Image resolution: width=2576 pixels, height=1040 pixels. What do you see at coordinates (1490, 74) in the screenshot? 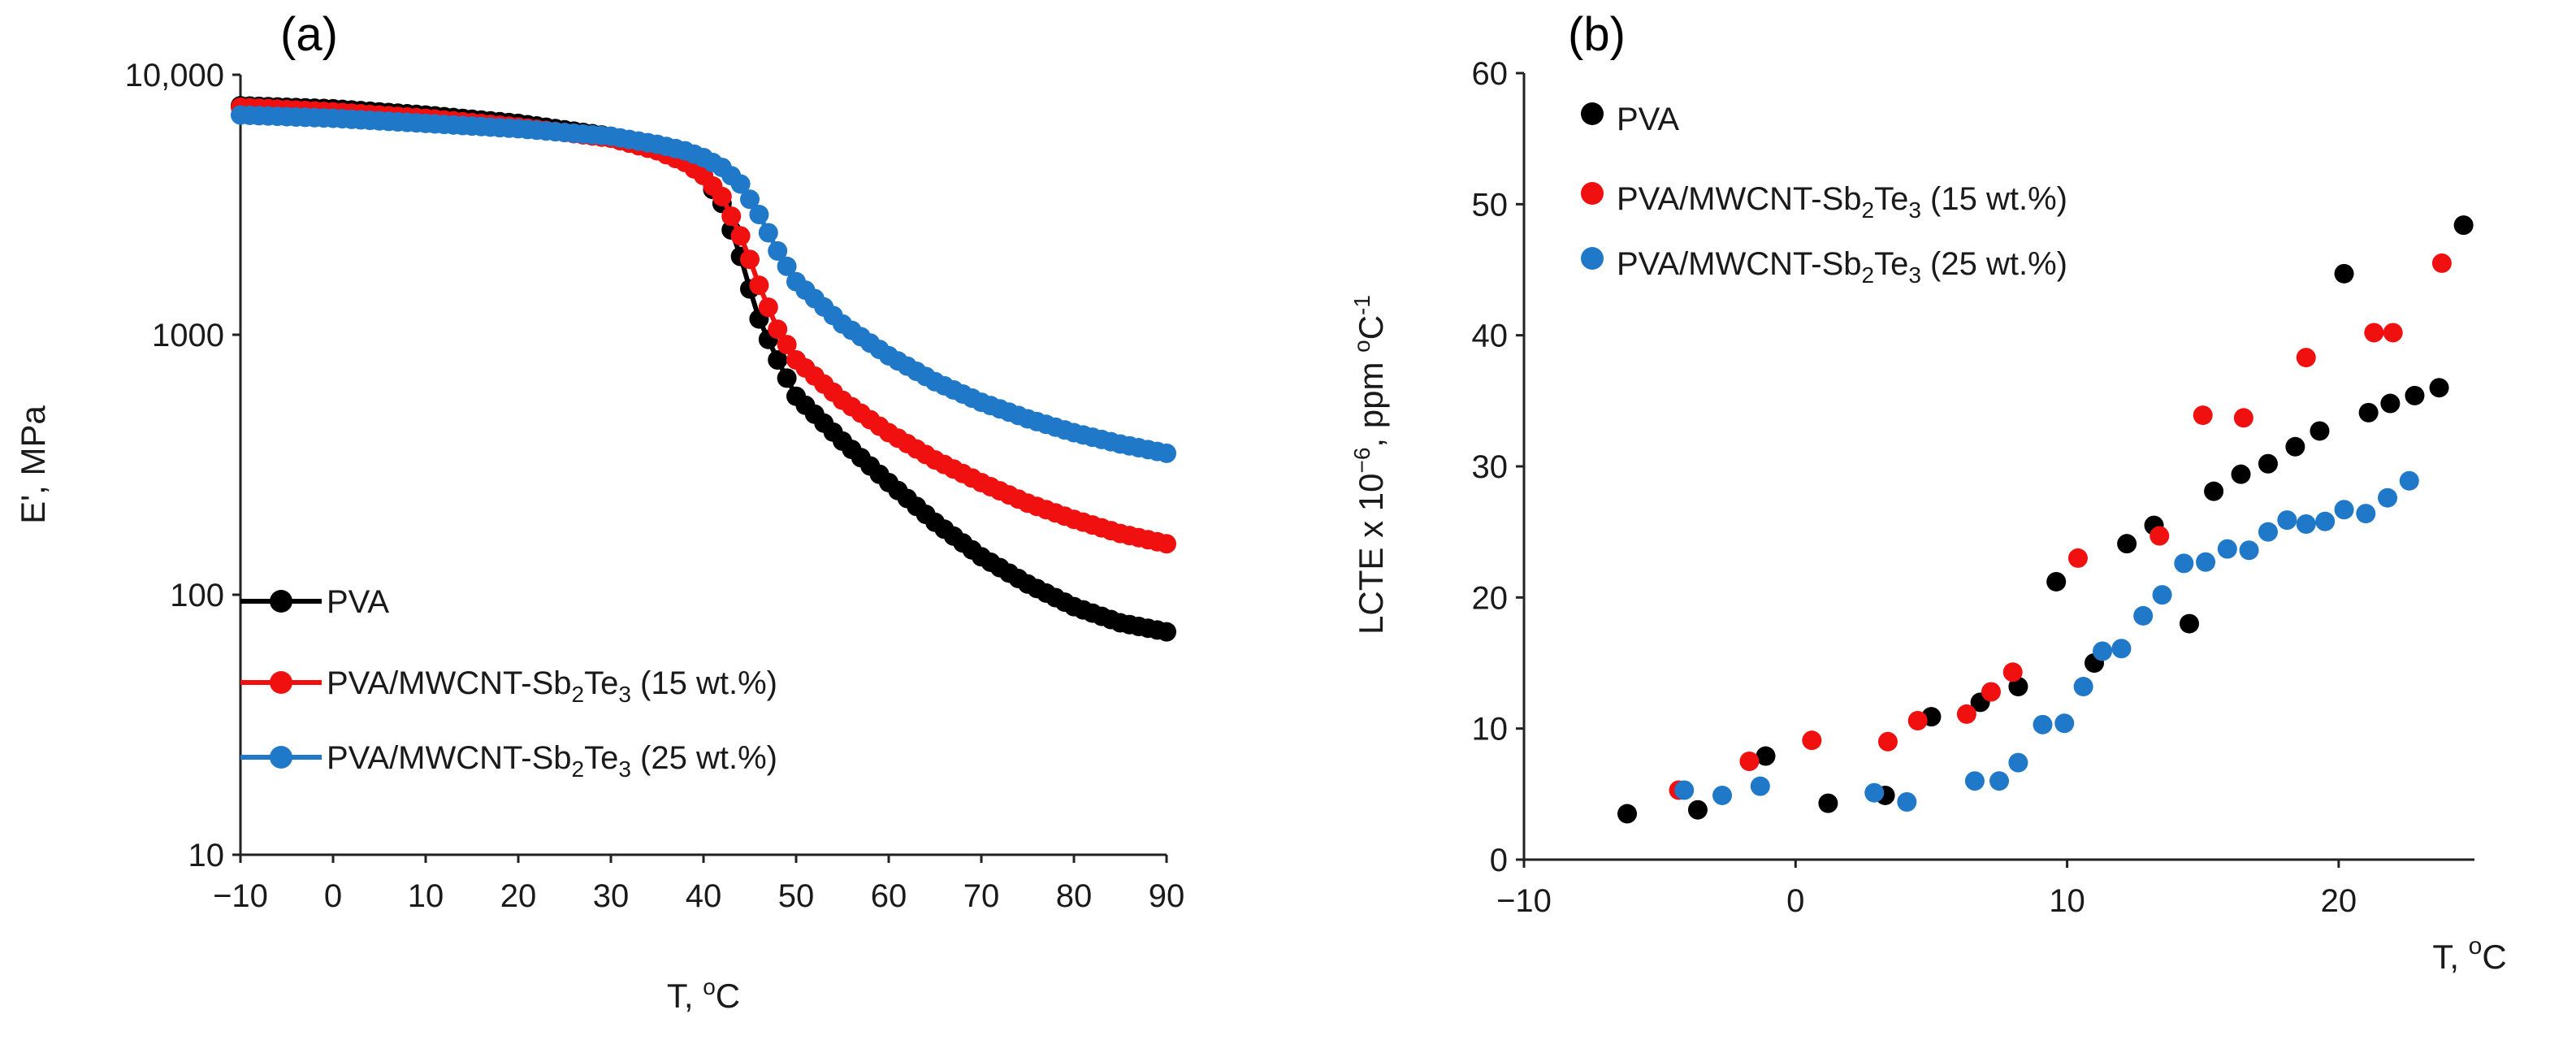
I see `panel-b-y-tick-label: 60` at bounding box center [1490, 74].